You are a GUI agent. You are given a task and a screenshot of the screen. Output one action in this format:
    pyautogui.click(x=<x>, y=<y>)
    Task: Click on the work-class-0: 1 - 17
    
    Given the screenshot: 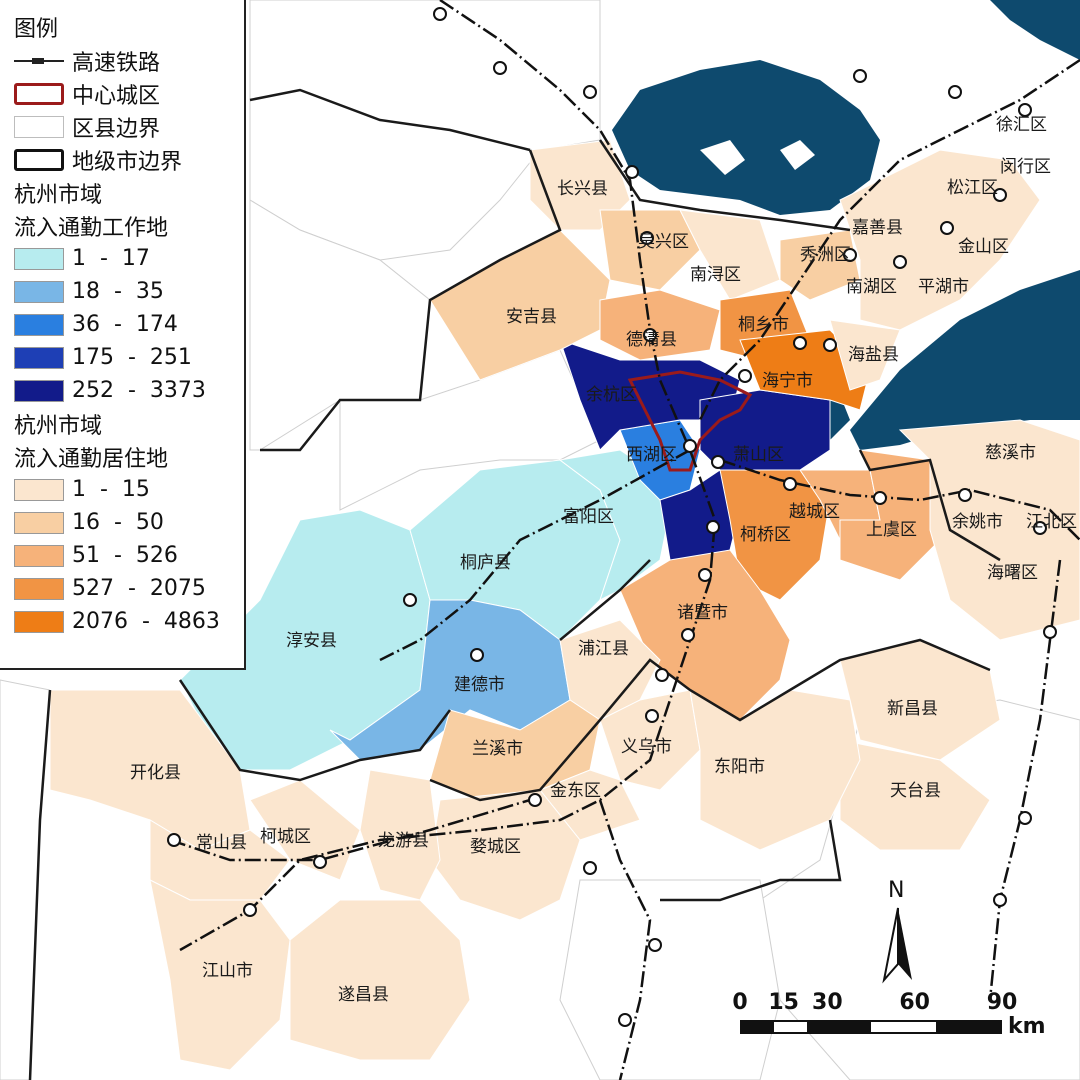 What is the action you would take?
    pyautogui.click(x=129, y=258)
    